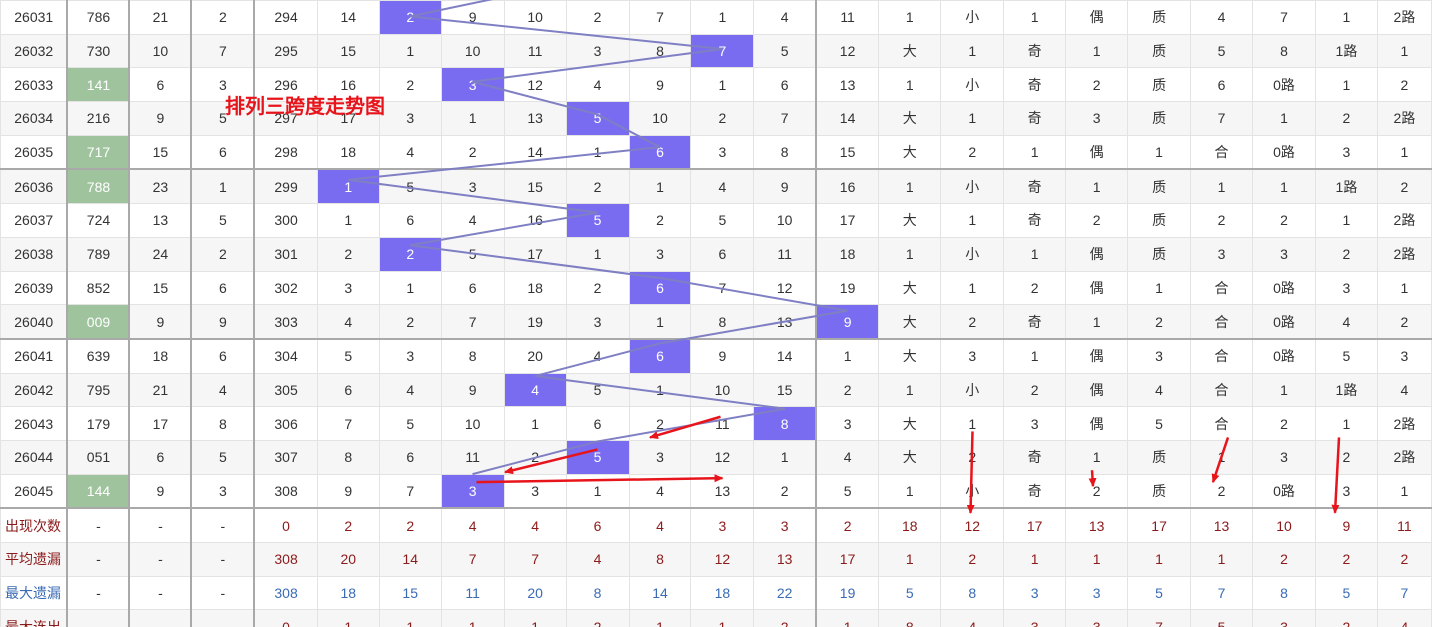 The width and height of the screenshot is (1432, 627). What do you see at coordinates (348, 51) in the screenshot?
I see `omission-cell: 15` at bounding box center [348, 51].